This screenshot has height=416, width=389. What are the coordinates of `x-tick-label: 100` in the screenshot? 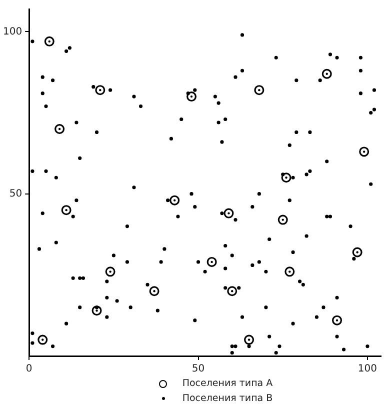 It's located at (368, 369).